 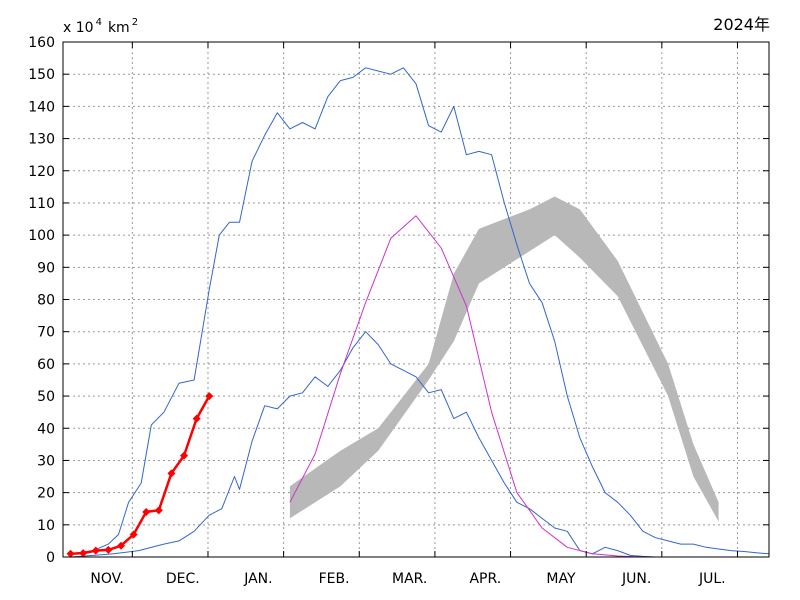 What do you see at coordinates (46, 429) in the screenshot?
I see `y-tick-label: 40` at bounding box center [46, 429].